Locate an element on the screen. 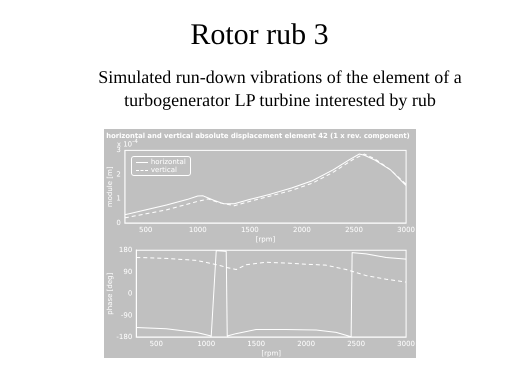  text: Simulated run-down vibrations of the element of a turbogenerator LP turbine interested by rub is located at coordinates (280, 89).